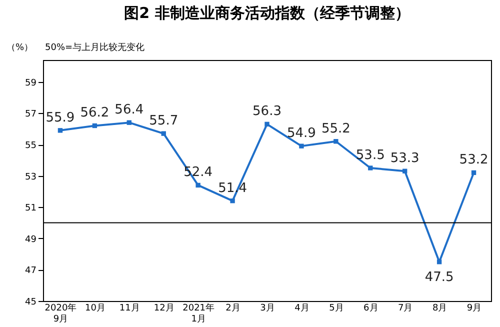 Image resolution: width=500 pixels, height=327 pixels. Describe the element at coordinates (95, 47) in the screenshot. I see `ref-line-label: 50%=与上月比较无变化` at that location.